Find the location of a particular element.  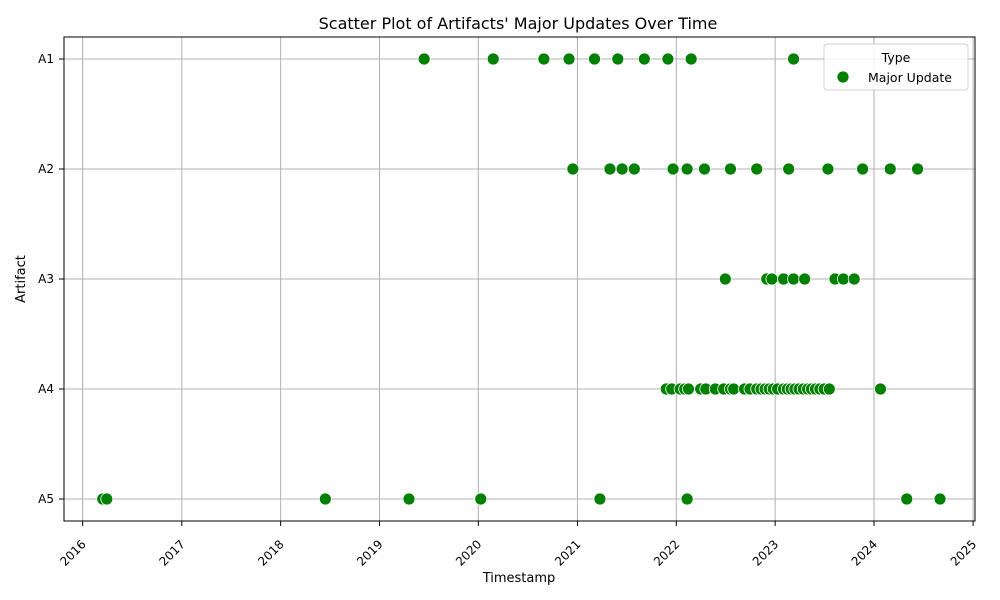

x-tick-label: 2016 is located at coordinates (72, 552).